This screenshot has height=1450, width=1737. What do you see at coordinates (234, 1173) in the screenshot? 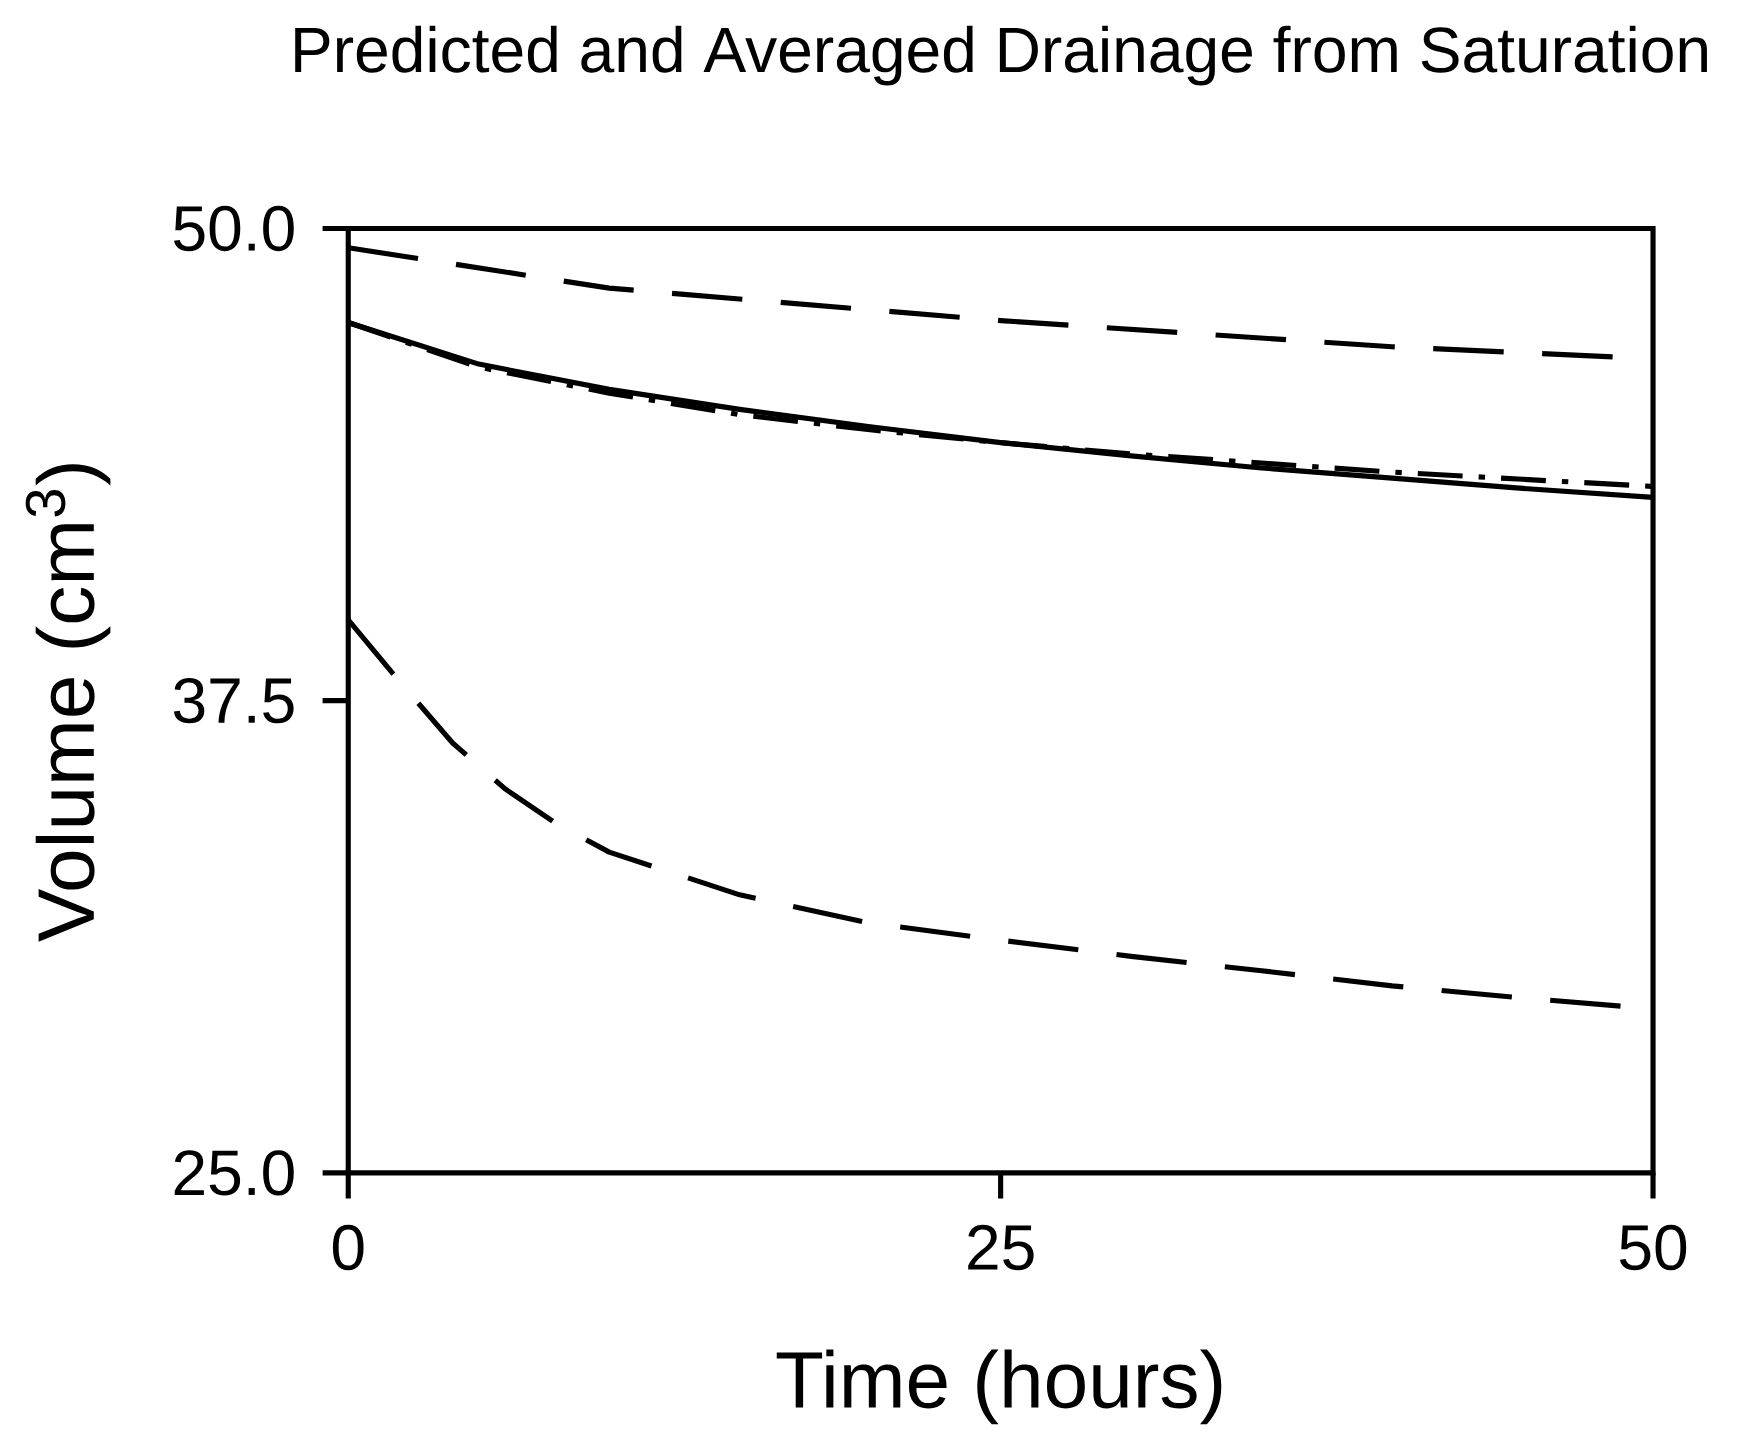
I see `y-tick-label: 25.0` at bounding box center [234, 1173].